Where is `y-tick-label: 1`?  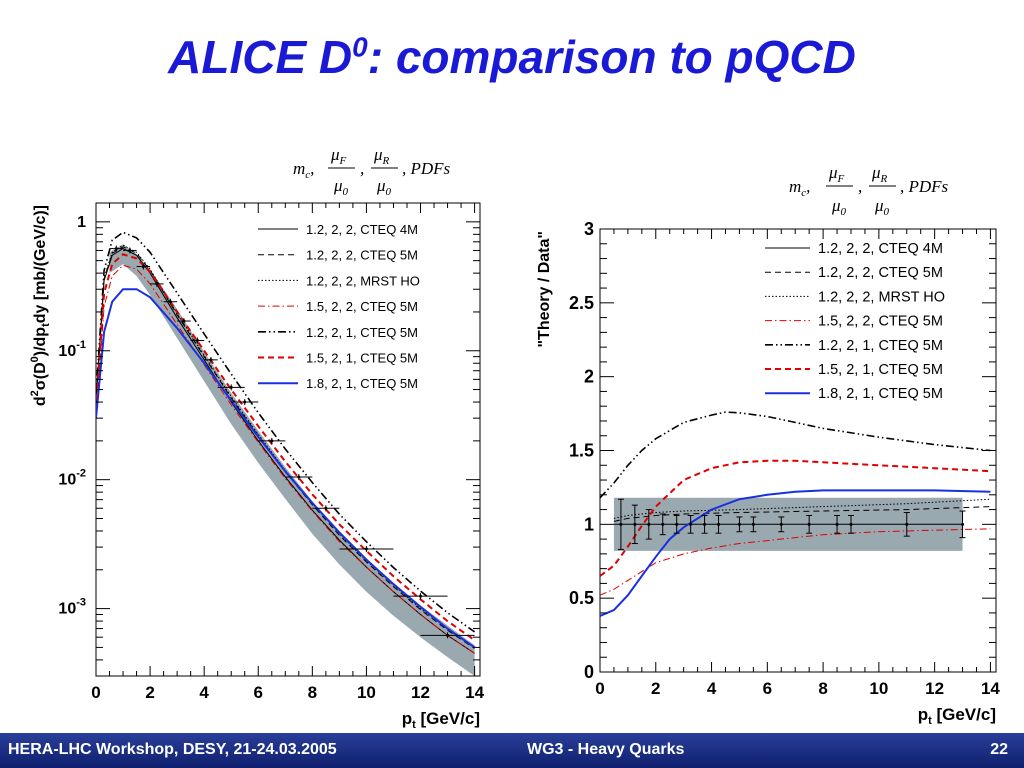
y-tick-label: 1 is located at coordinates (81, 222).